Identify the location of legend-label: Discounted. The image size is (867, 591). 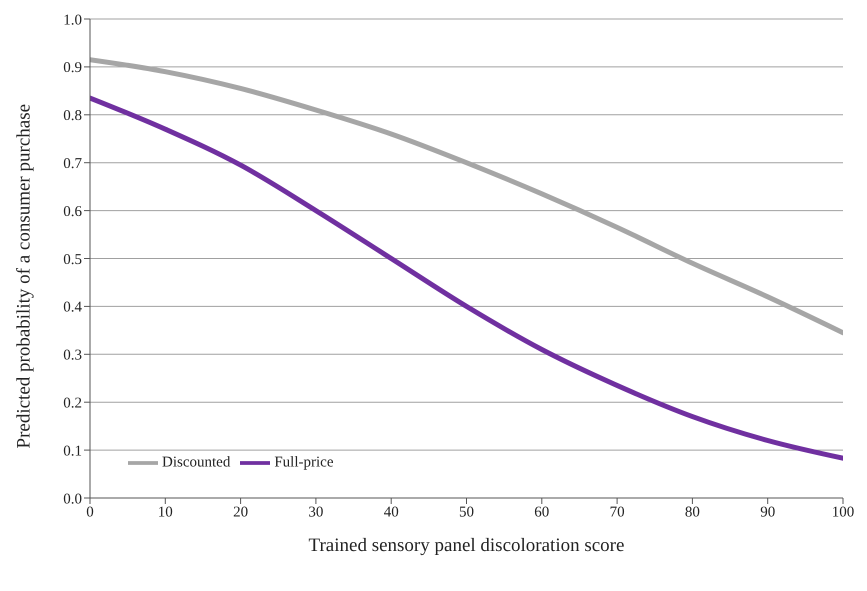
(196, 462).